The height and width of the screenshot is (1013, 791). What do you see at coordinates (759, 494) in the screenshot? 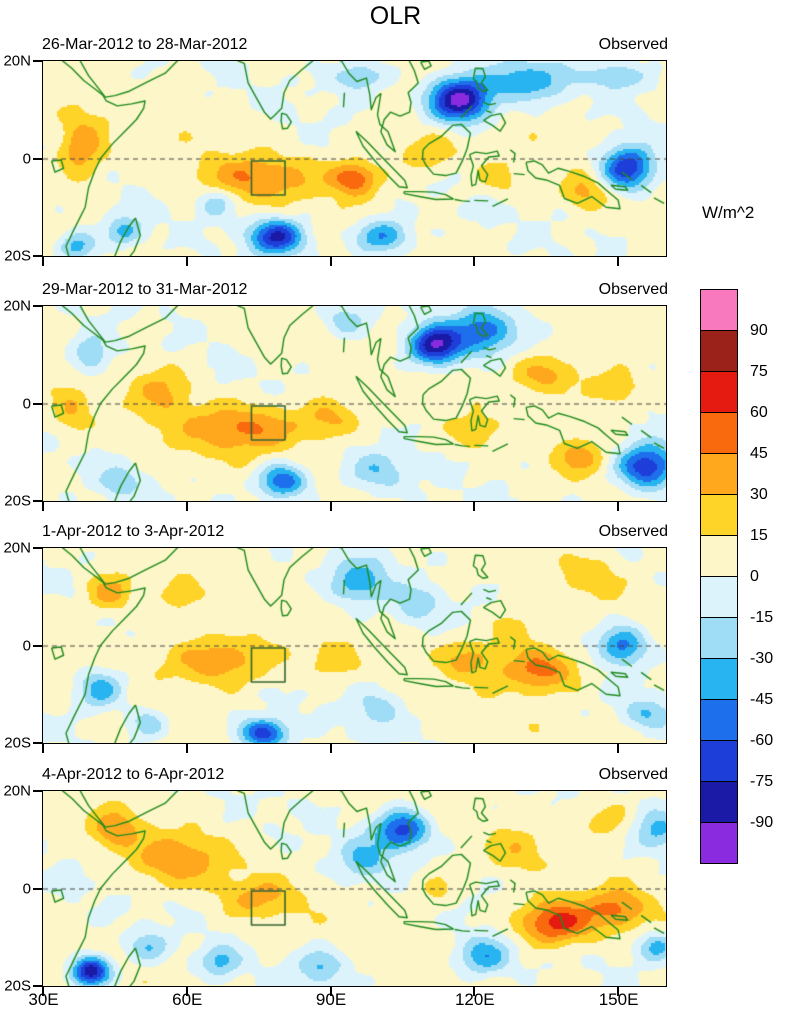
I see `colorbar-tick-label: 30` at bounding box center [759, 494].